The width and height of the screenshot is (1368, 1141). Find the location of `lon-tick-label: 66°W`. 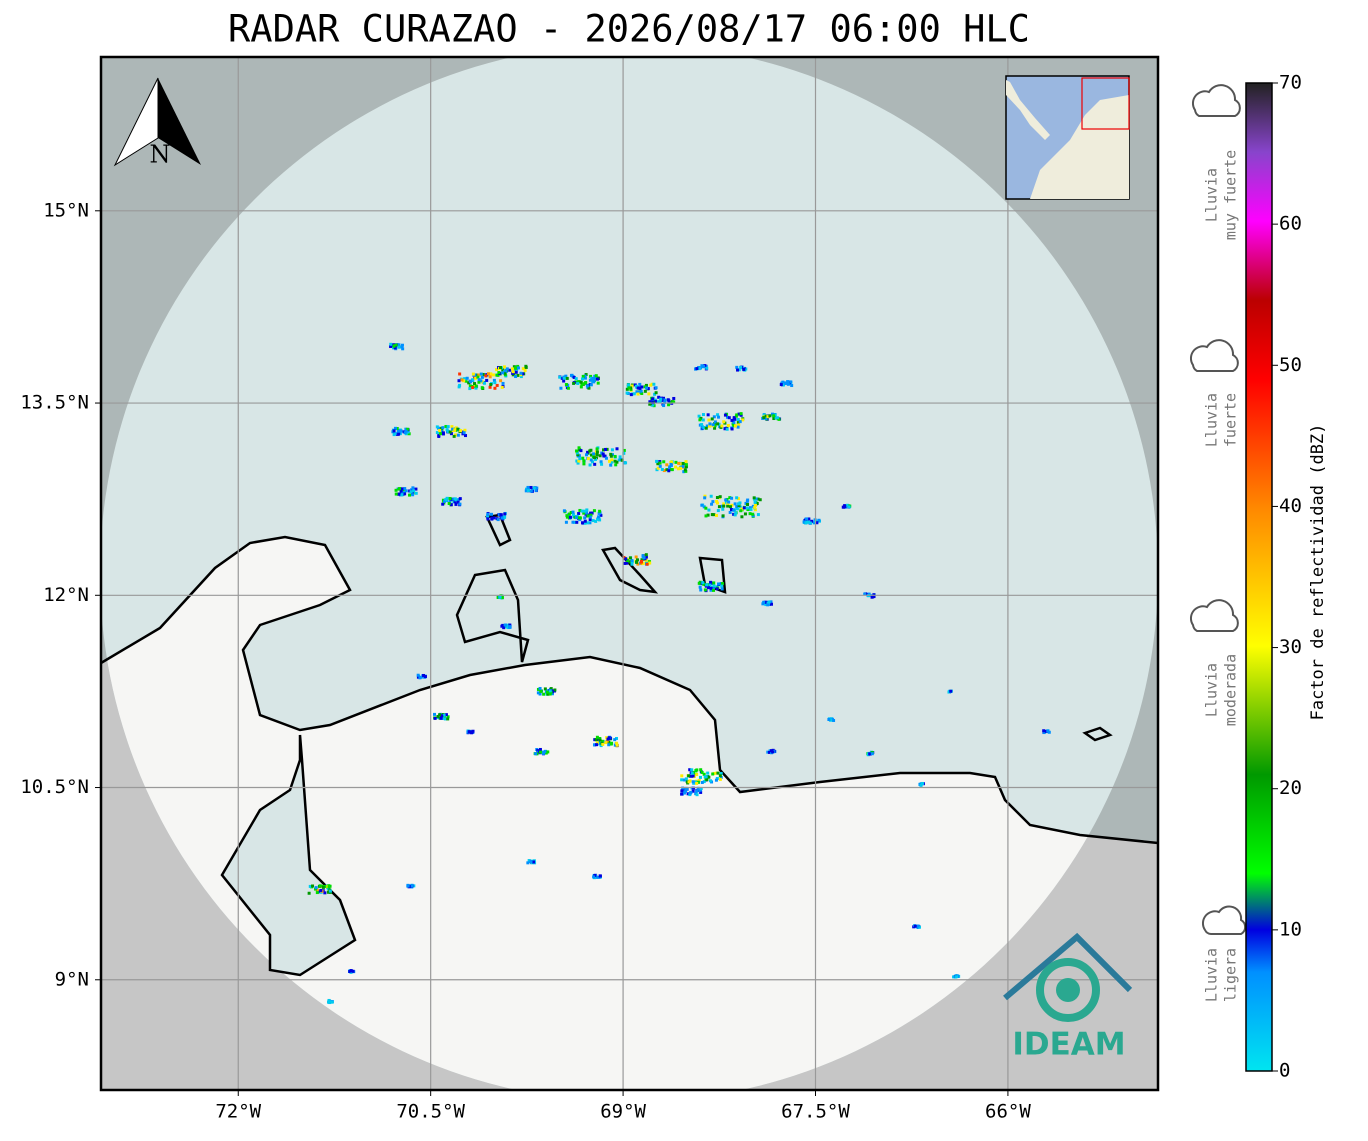

lon-tick-label: 66°W is located at coordinates (1008, 1112).